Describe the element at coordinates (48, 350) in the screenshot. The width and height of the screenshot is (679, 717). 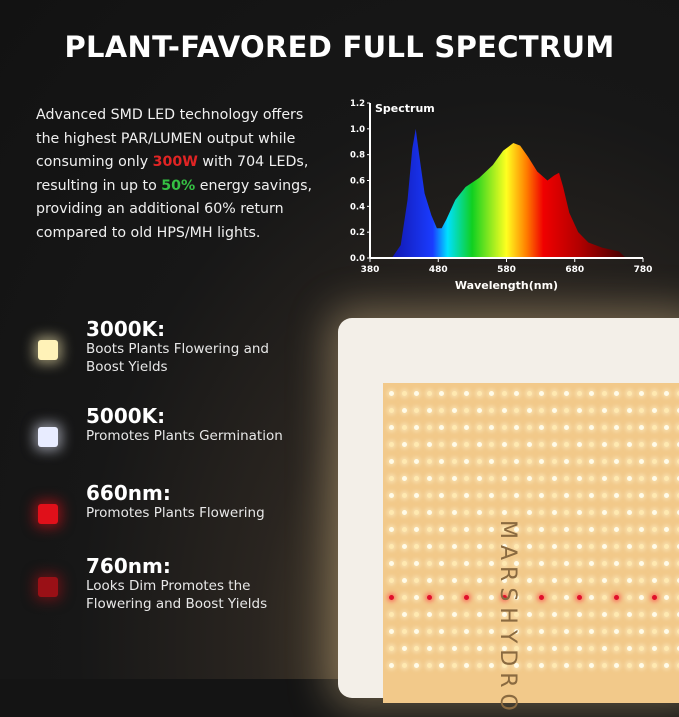
I see `led-swatch-icon` at that location.